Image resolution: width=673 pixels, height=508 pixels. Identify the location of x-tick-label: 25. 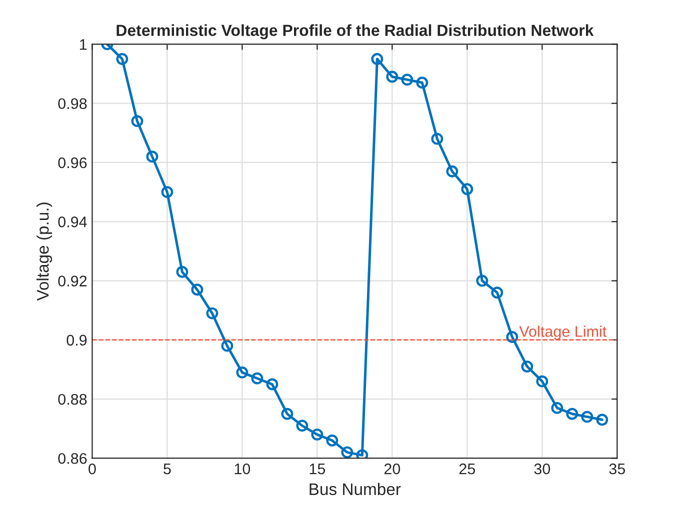
(467, 468).